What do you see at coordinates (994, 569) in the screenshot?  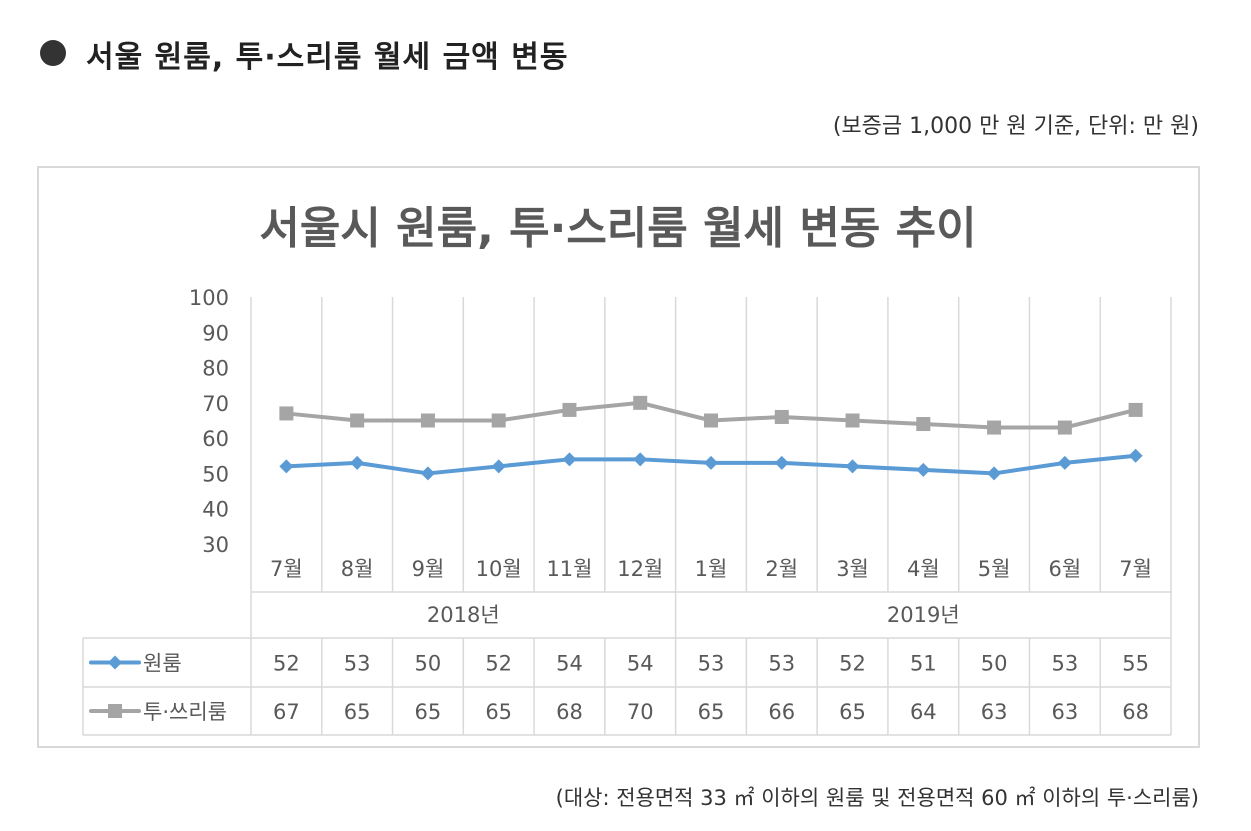 I see `x-tick-label: 5월` at bounding box center [994, 569].